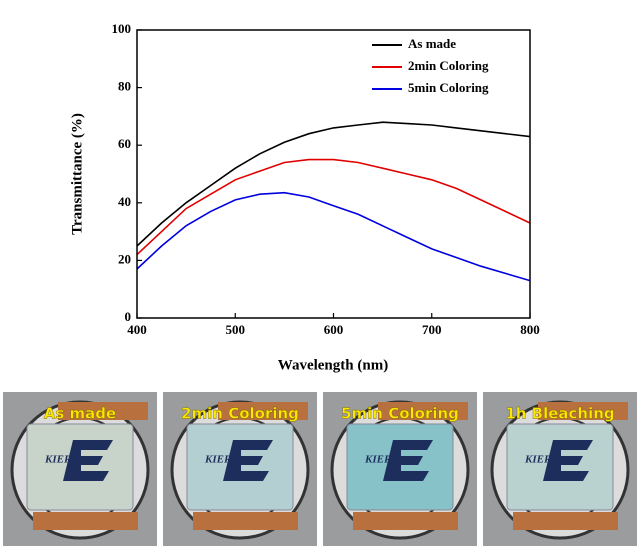 The image size is (643, 551). Describe the element at coordinates (122, 28) in the screenshot. I see `y-tick-label: 100` at that location.